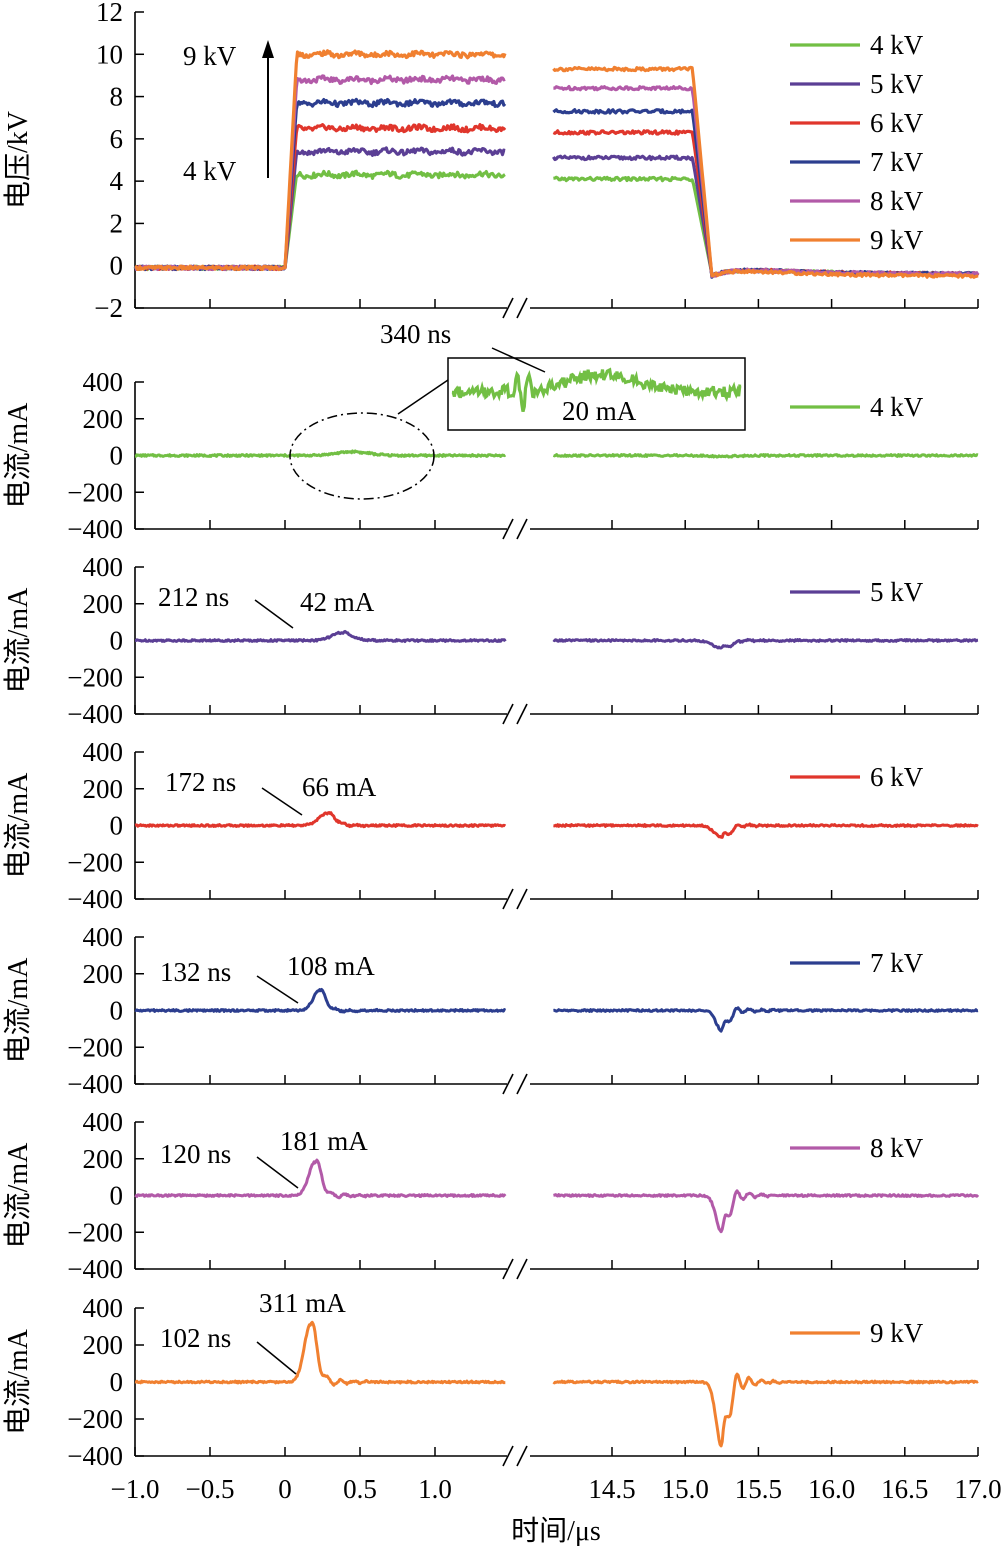 Image resolution: width=1007 pixels, height=1549 pixels. What do you see at coordinates (685, 1489) in the screenshot?
I see `x-tick-label: 15.0` at bounding box center [685, 1489].